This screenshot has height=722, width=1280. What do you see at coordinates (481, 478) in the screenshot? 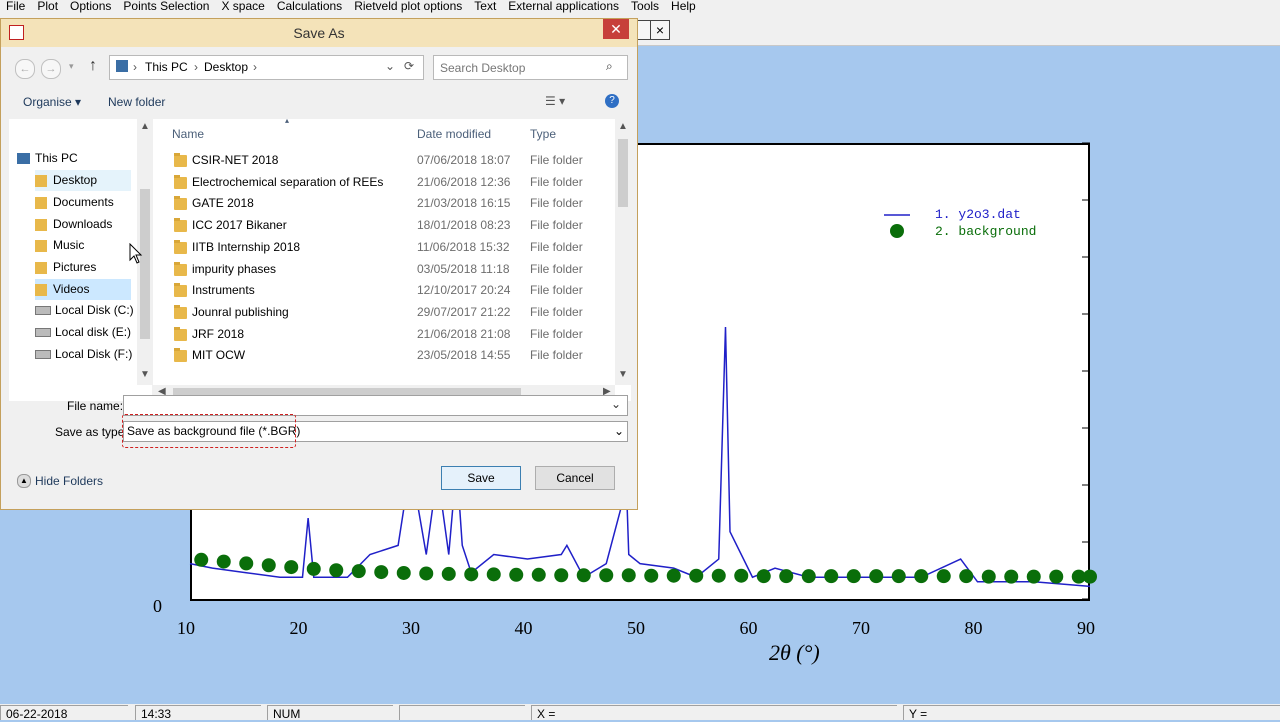
I see `save-button: Save` at bounding box center [481, 478].